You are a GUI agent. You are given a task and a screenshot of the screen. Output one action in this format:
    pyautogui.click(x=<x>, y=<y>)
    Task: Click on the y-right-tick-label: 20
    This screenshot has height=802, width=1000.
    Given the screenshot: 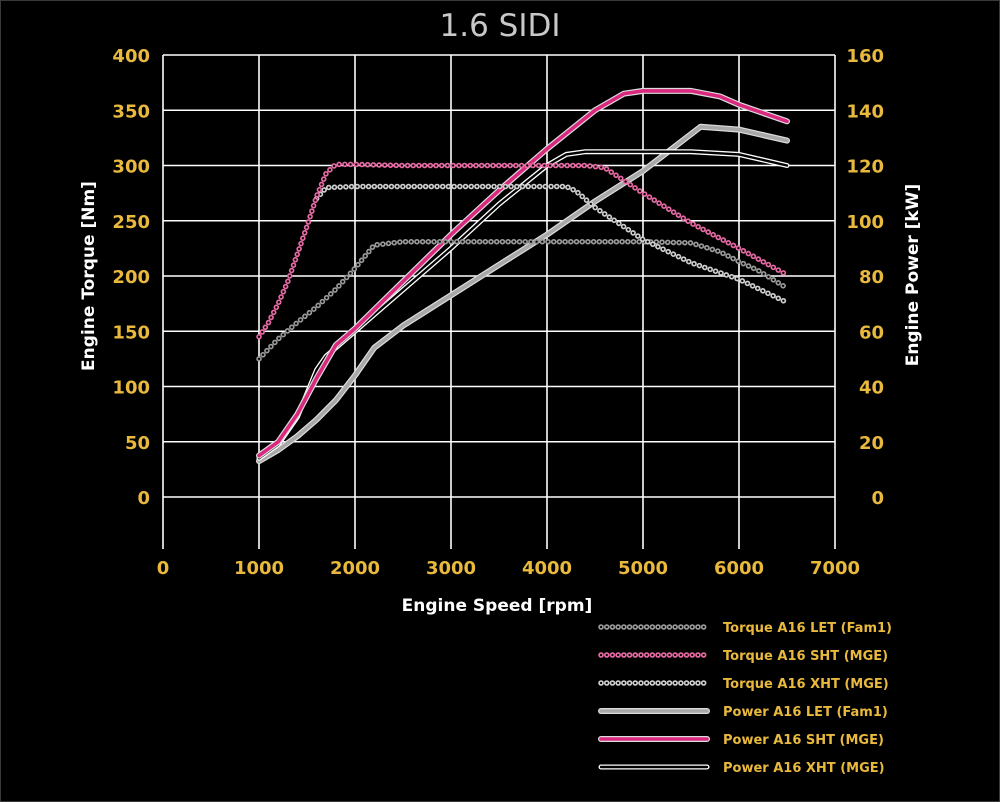 What is the action you would take?
    pyautogui.click(x=871, y=443)
    